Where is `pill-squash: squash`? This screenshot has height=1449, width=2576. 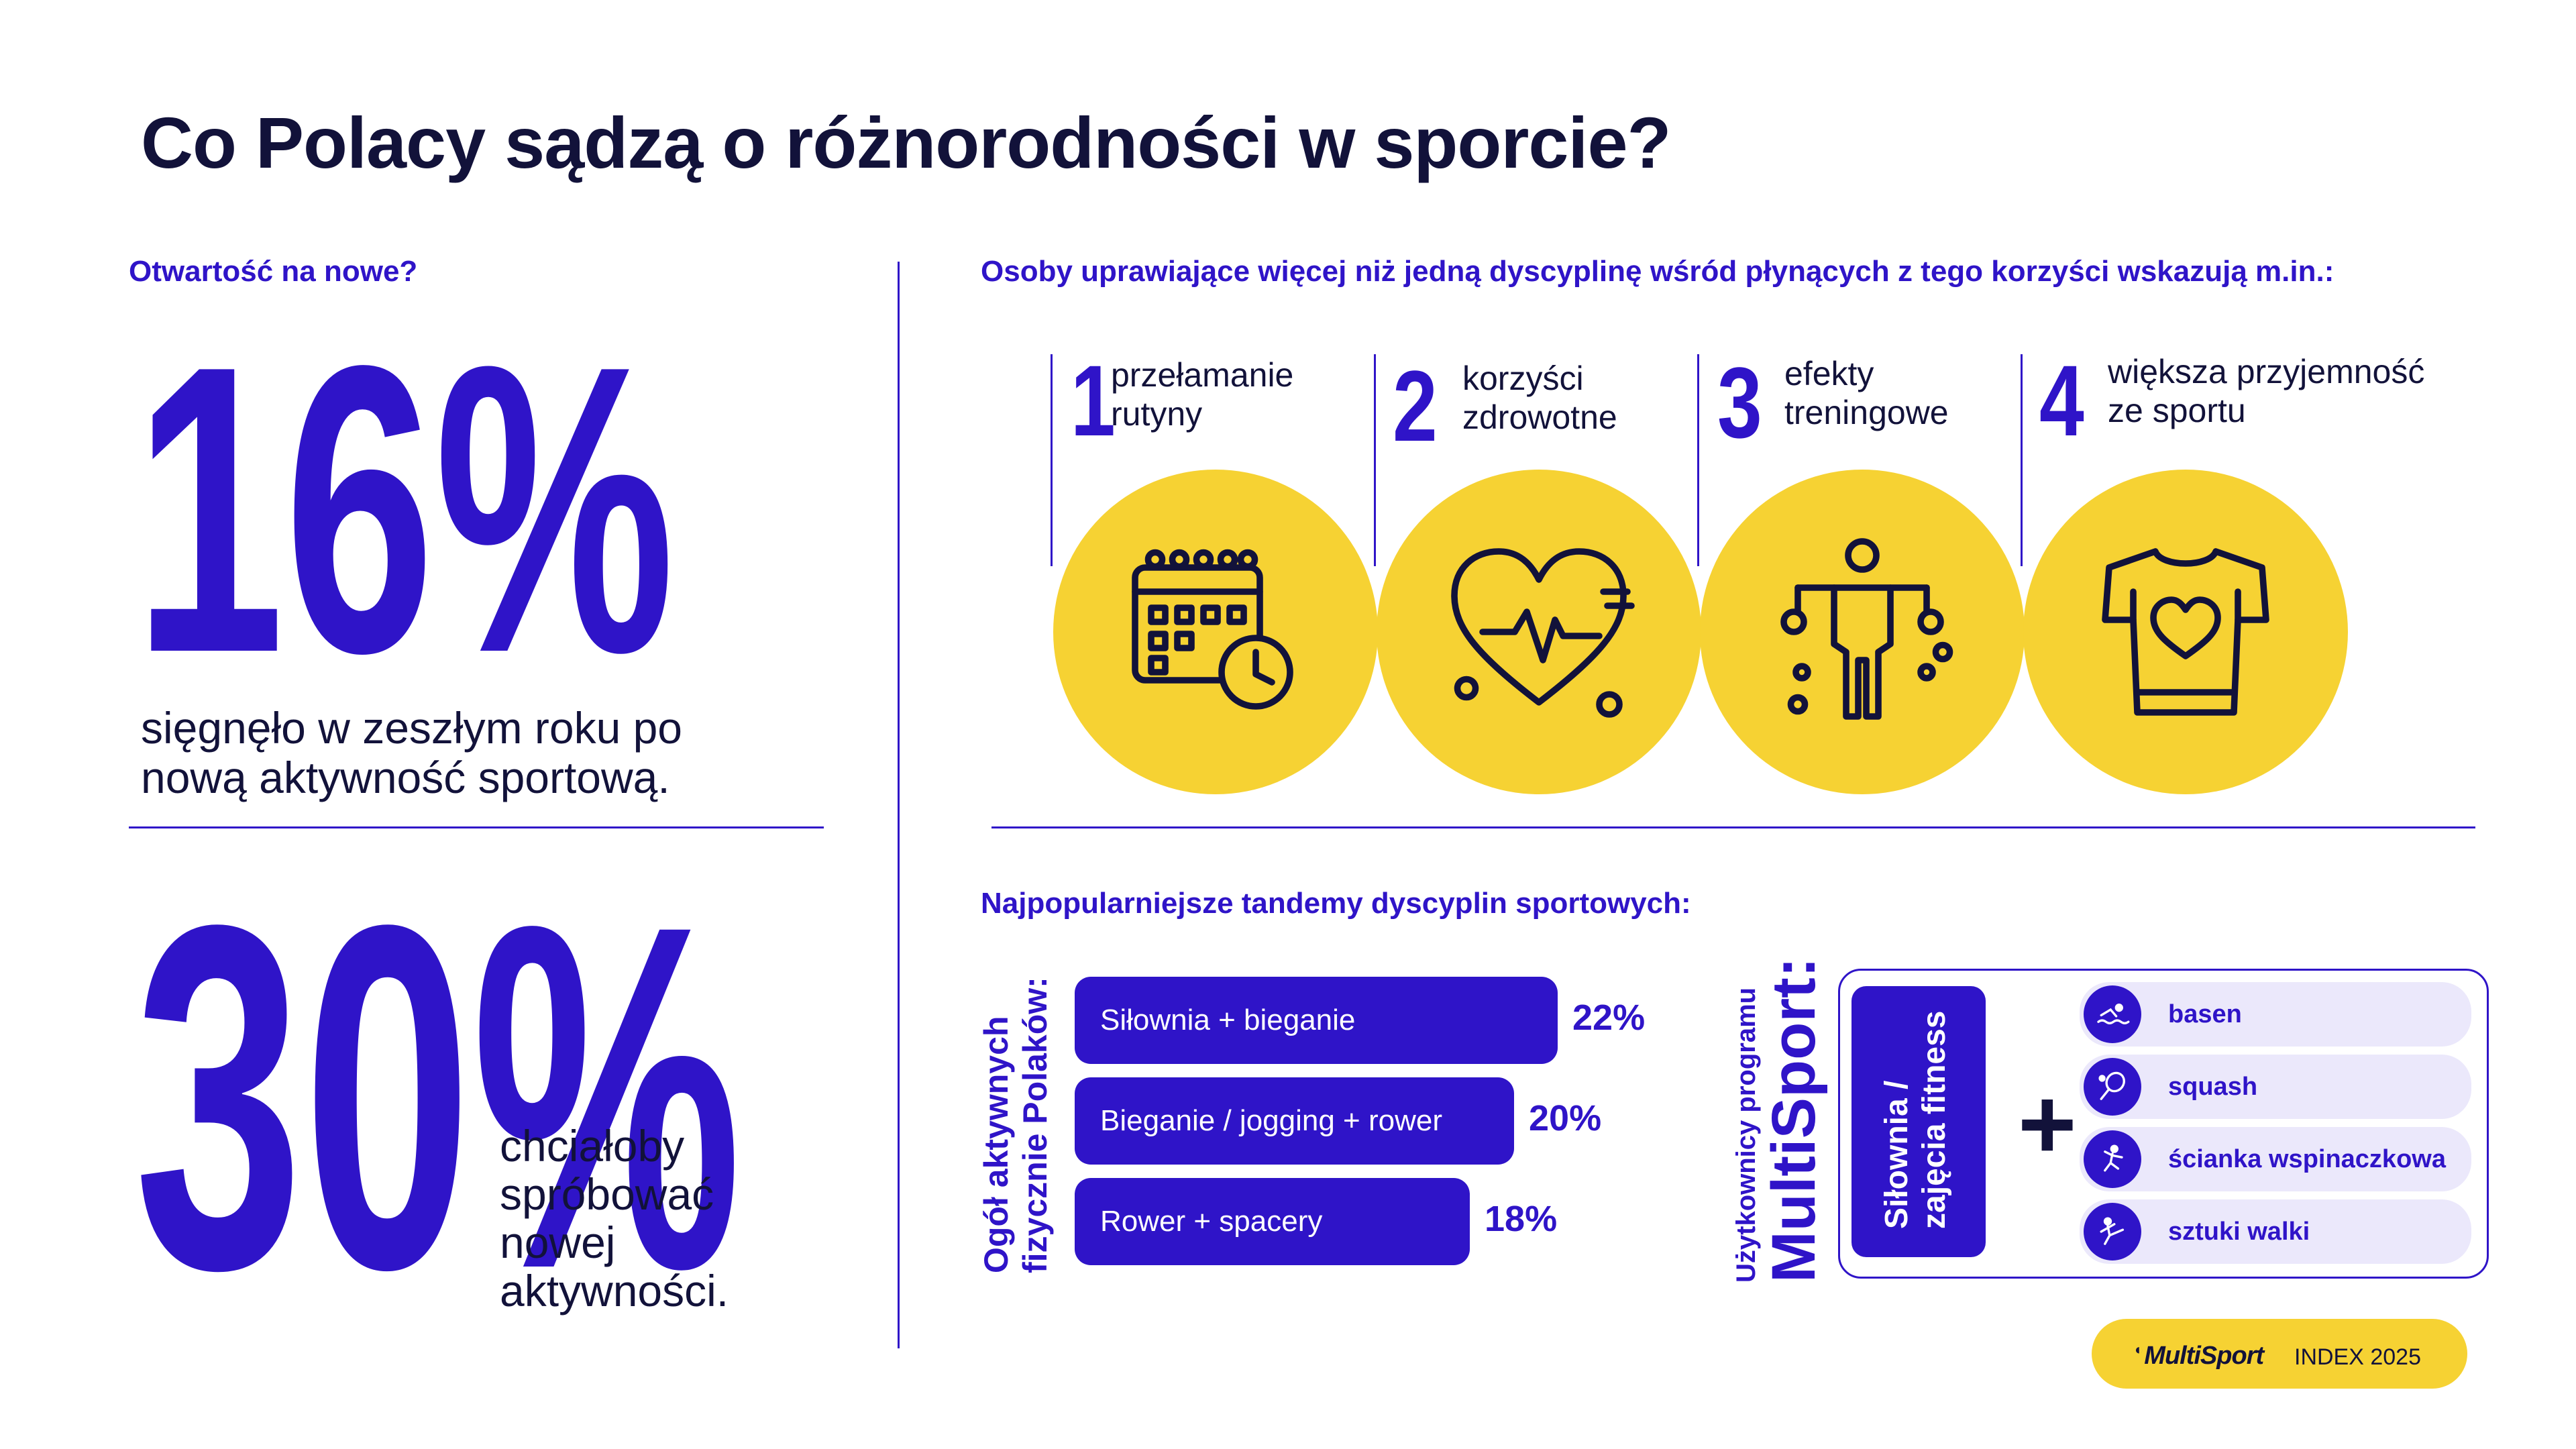 pill-squash: squash is located at coordinates (2275, 1087).